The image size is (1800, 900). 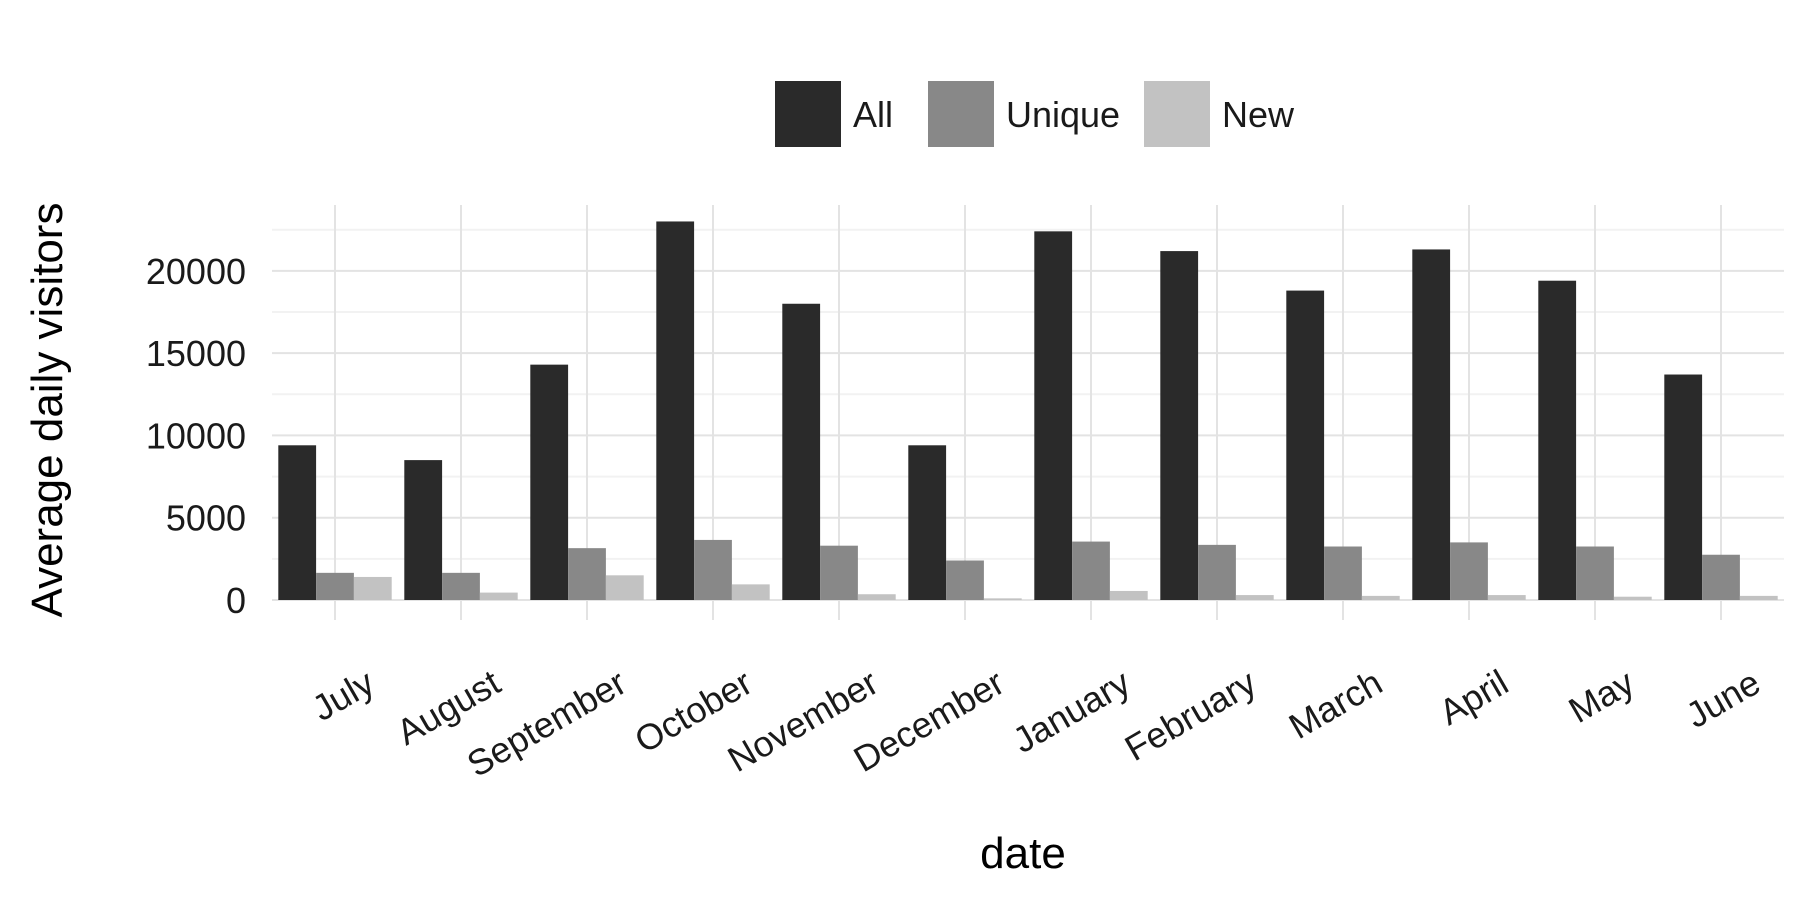 I want to click on x-tick-label: April, so click(x=1473, y=697).